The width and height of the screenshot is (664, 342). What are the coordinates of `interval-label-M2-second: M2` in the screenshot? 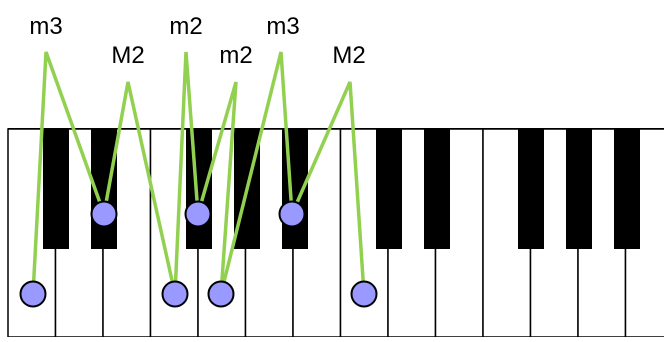 It's located at (348, 55).